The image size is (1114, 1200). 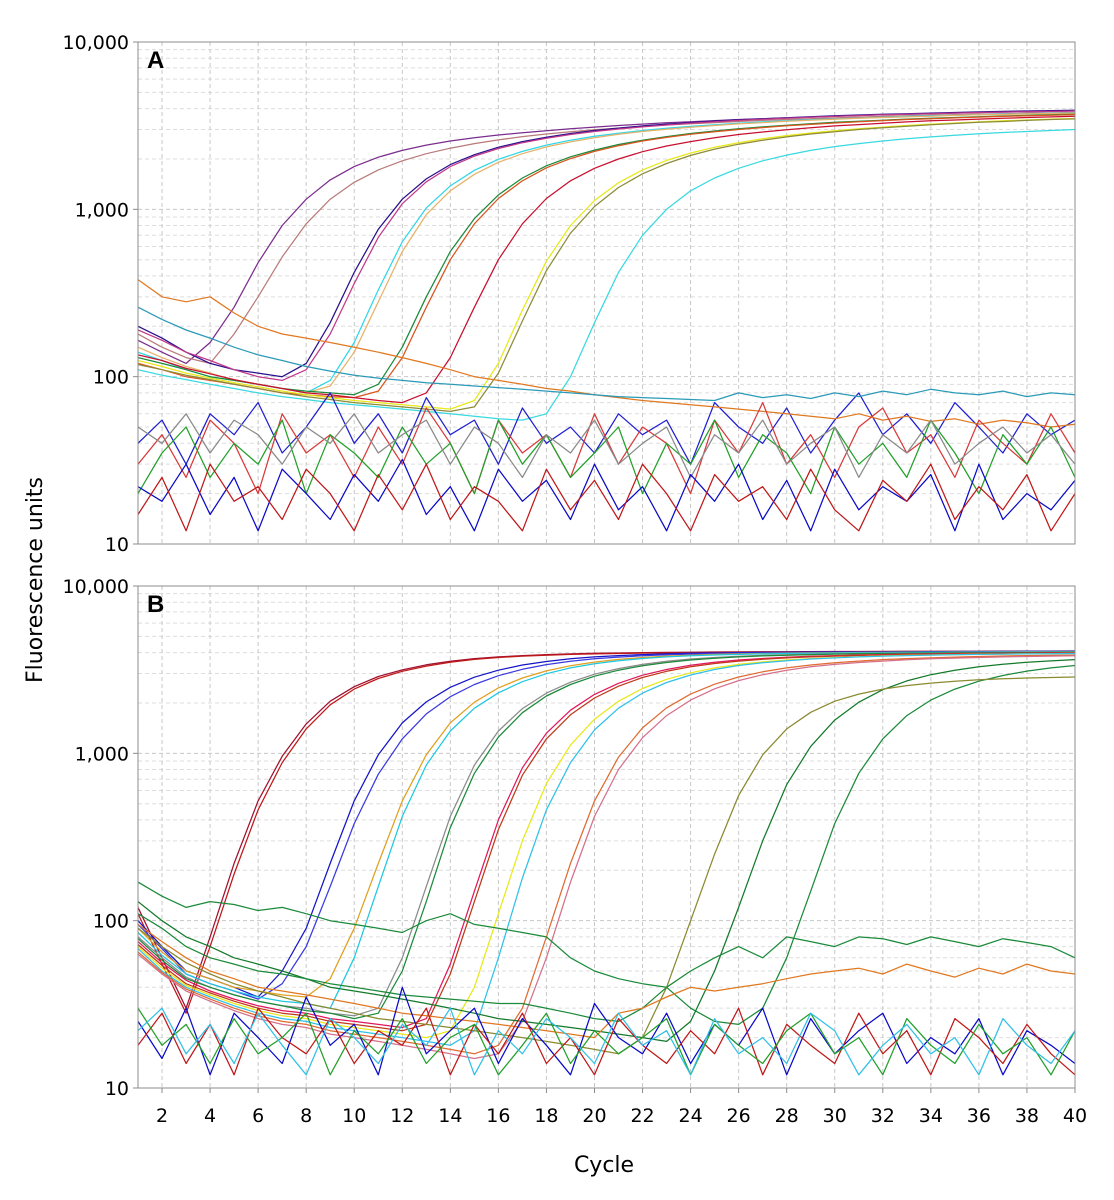 I want to click on x-axis-title: Cycle, so click(x=604, y=1165).